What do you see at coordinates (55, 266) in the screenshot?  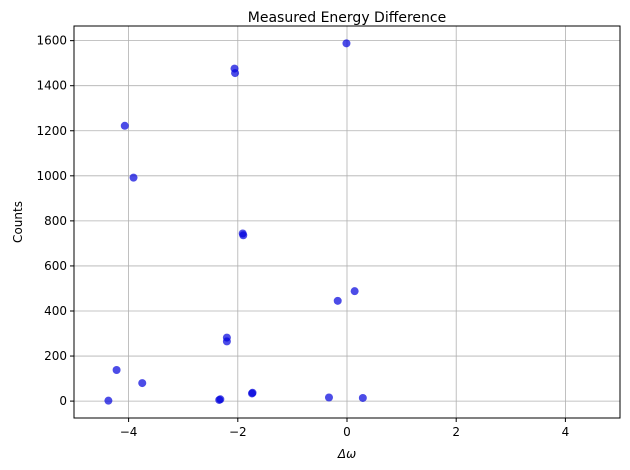 I see `y-tick-label: 600` at bounding box center [55, 266].